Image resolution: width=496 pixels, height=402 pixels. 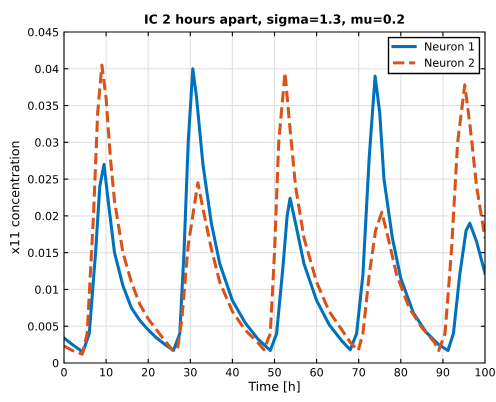 I want to click on y-axis-title: x11 concentration, so click(x=15, y=198).